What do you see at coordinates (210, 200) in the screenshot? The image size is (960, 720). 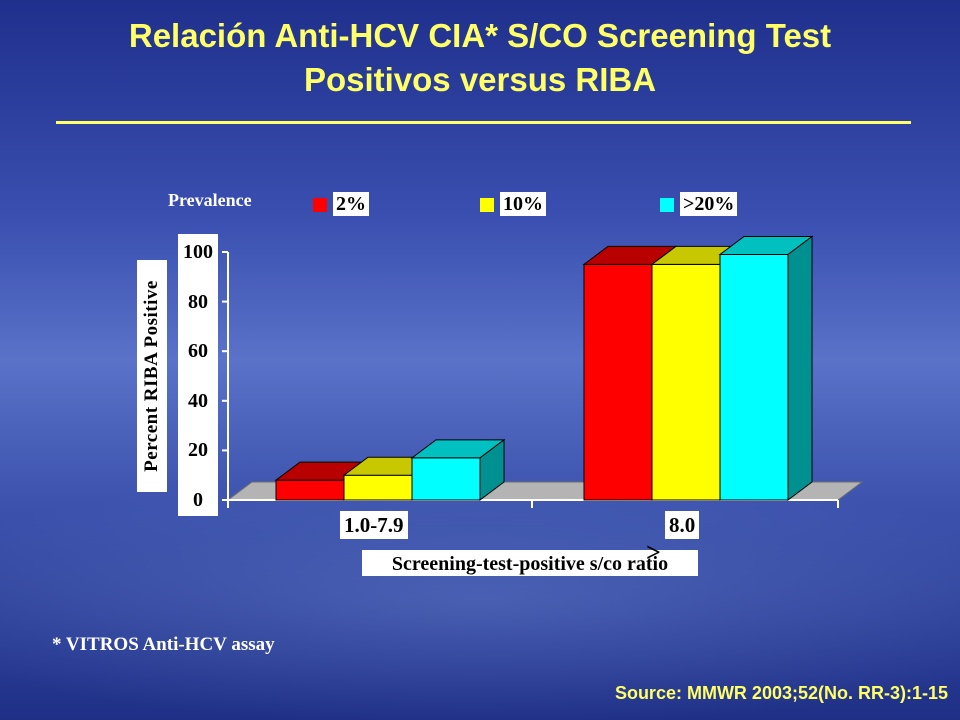 I see `legend-title: Prevalence` at bounding box center [210, 200].